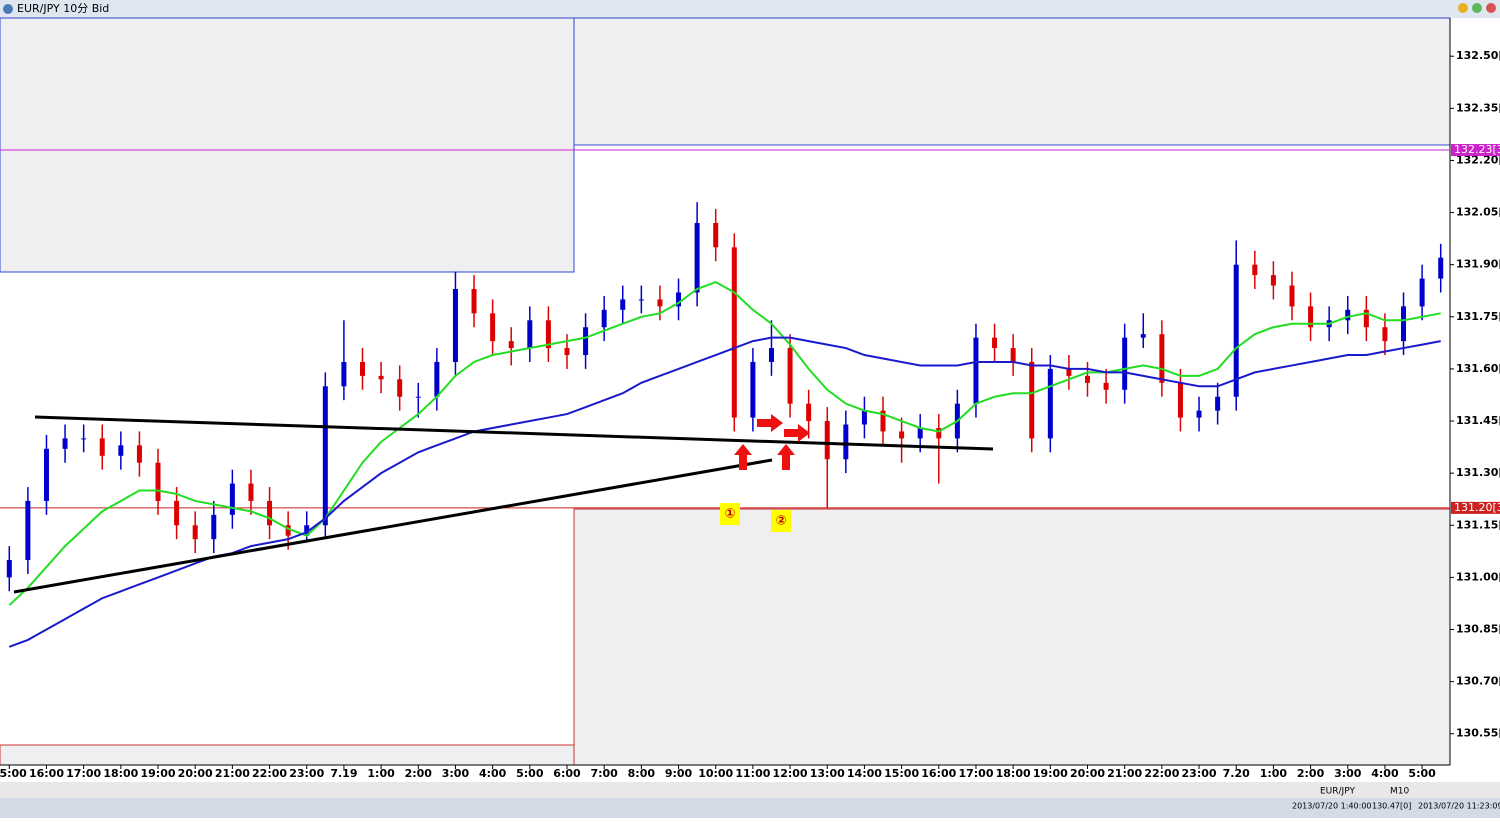  I want to click on arrow, so click(797, 433).